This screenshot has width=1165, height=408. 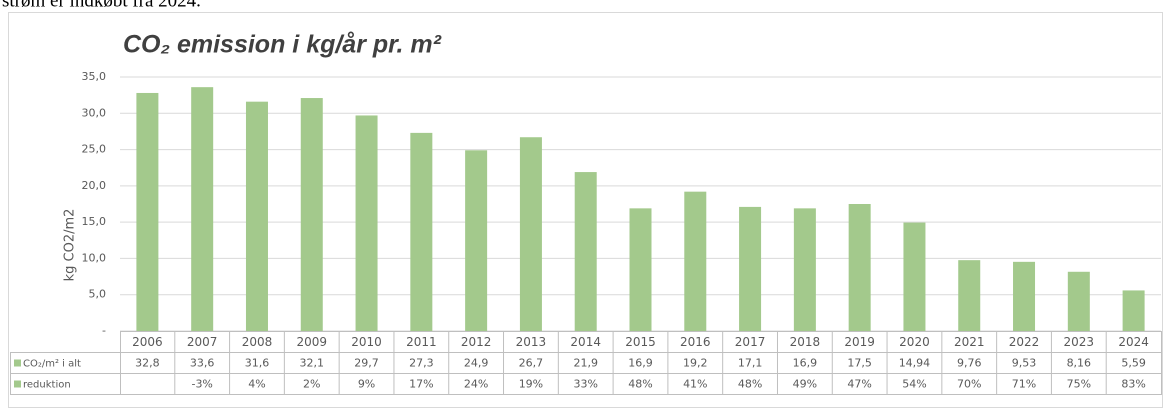 What do you see at coordinates (585, 363) in the screenshot?
I see `table-value: 21,9` at bounding box center [585, 363].